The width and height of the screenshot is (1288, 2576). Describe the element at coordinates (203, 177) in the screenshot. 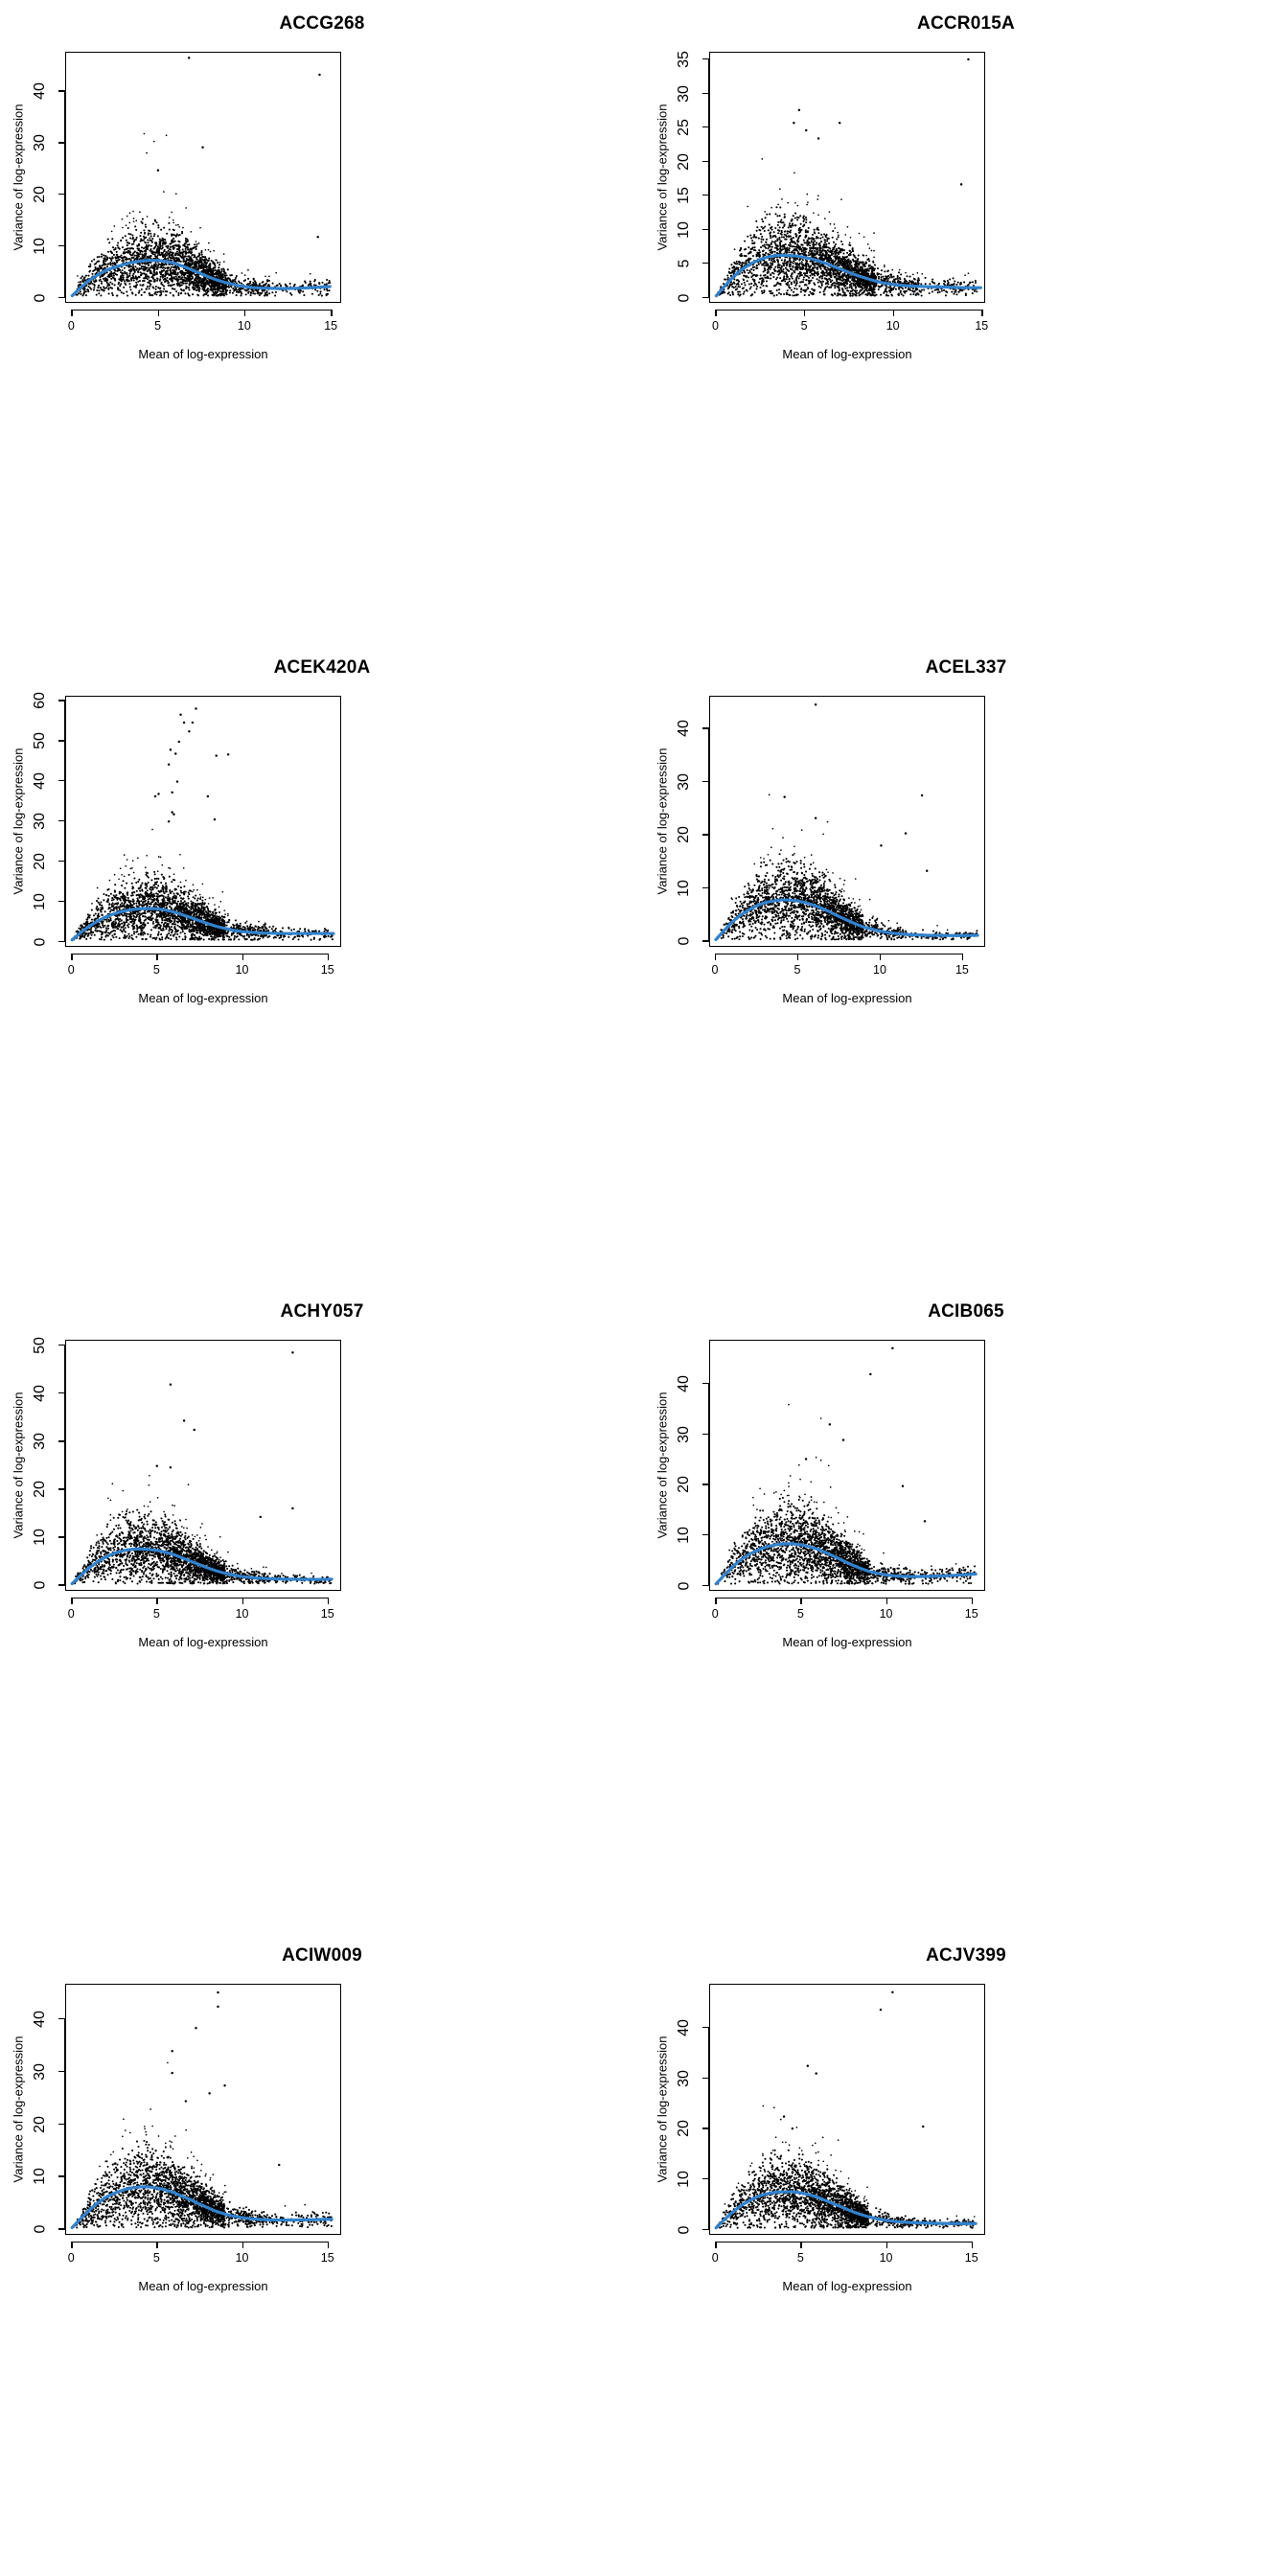

I see `plot-area` at that location.